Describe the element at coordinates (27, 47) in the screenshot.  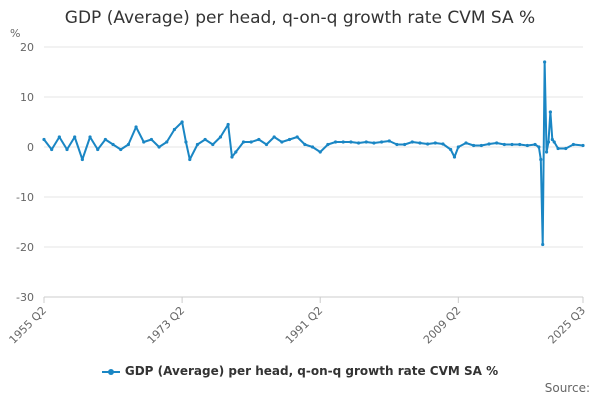
I see `y-tick-label: 20` at that location.